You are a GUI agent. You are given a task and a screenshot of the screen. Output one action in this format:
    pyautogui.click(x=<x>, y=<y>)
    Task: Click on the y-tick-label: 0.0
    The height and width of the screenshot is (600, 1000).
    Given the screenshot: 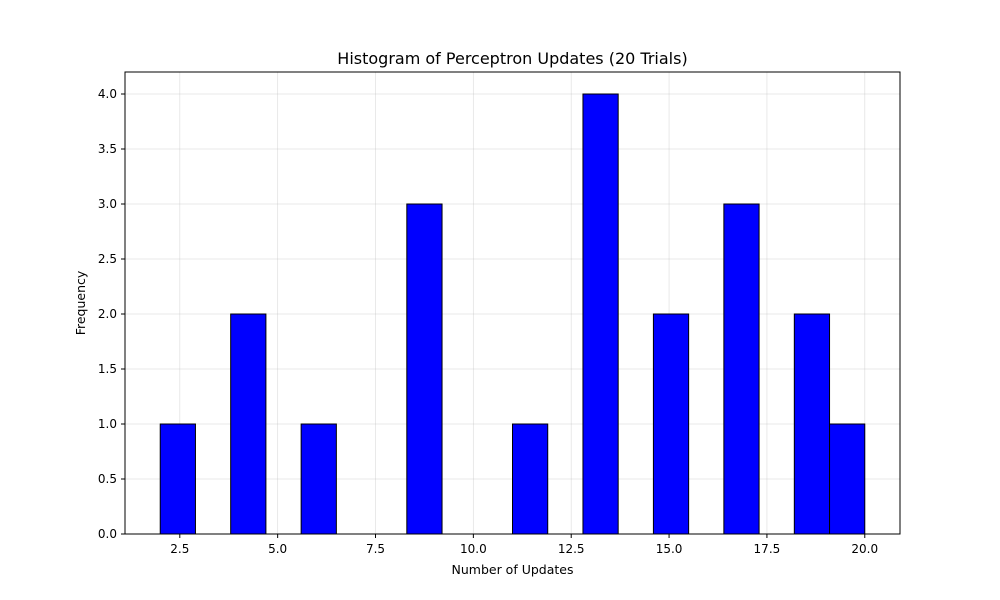 What is the action you would take?
    pyautogui.click(x=107, y=534)
    